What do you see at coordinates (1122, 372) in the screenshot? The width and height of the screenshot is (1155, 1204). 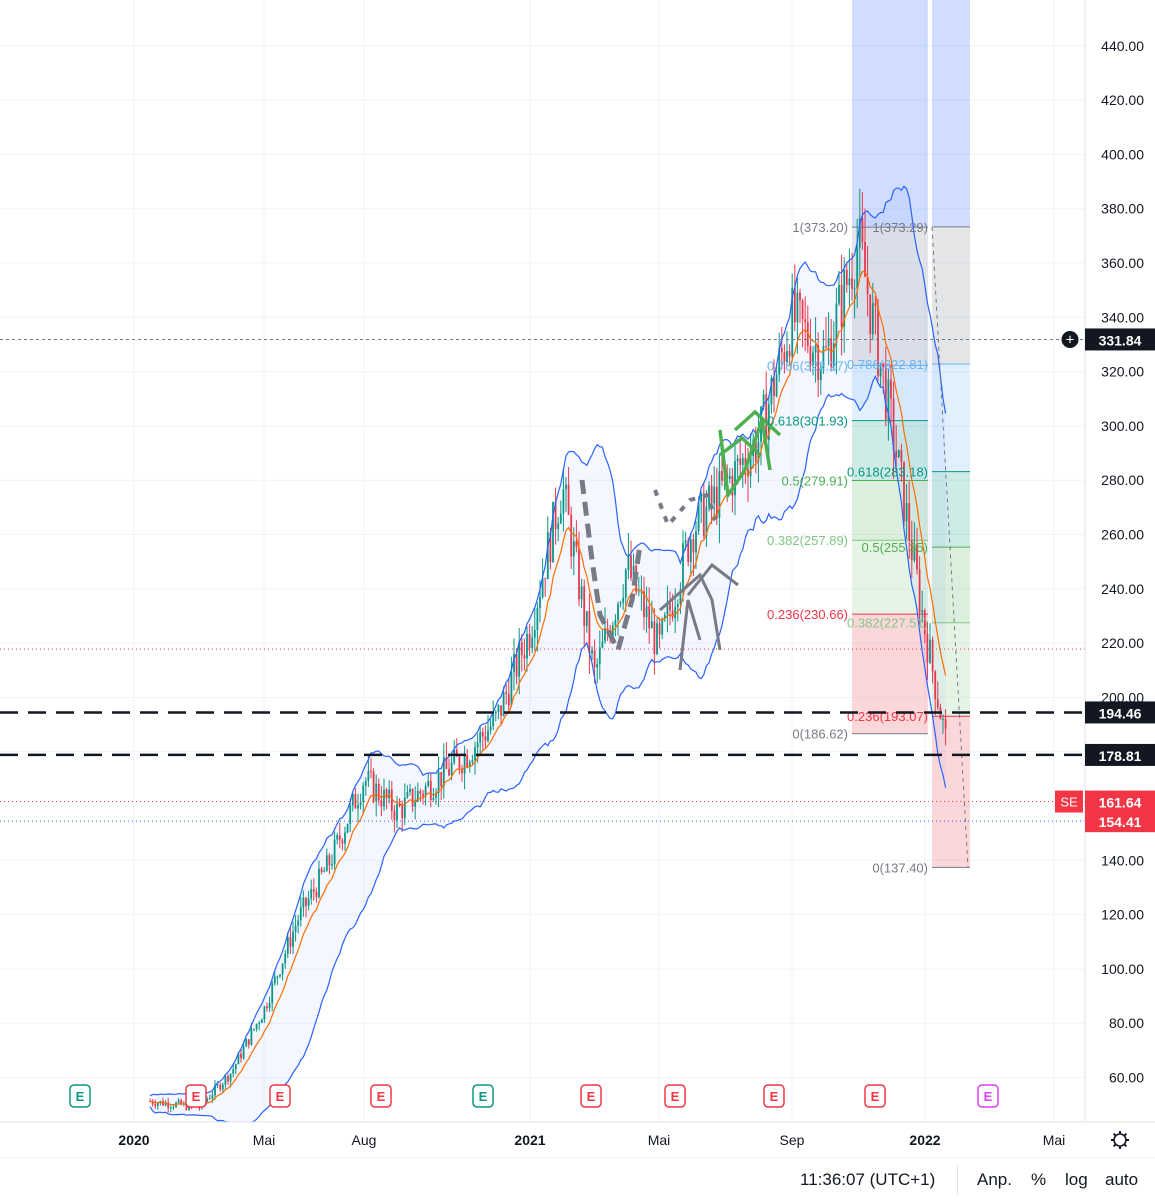 I see `y-tick-label: 320.00` at bounding box center [1122, 372].